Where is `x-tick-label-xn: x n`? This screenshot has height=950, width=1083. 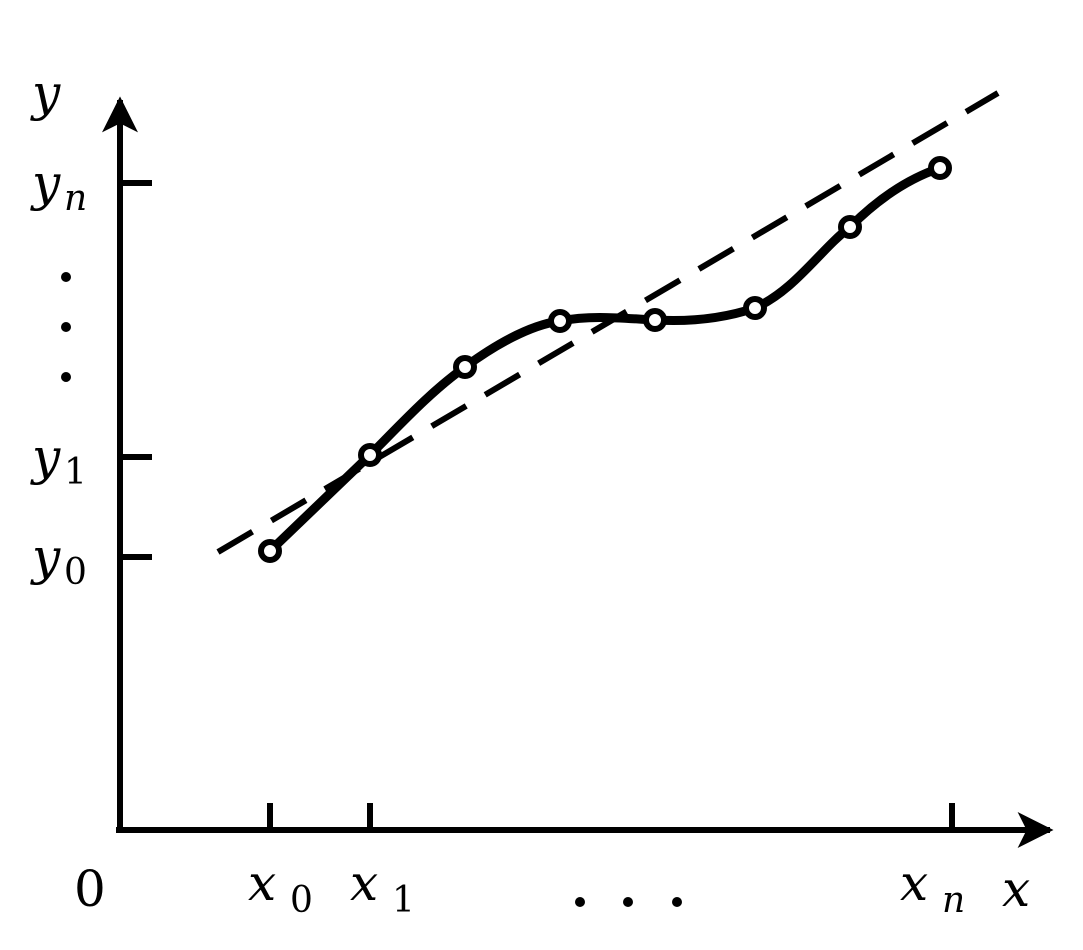
x-tick-label-xn: x n is located at coordinates (932, 887).